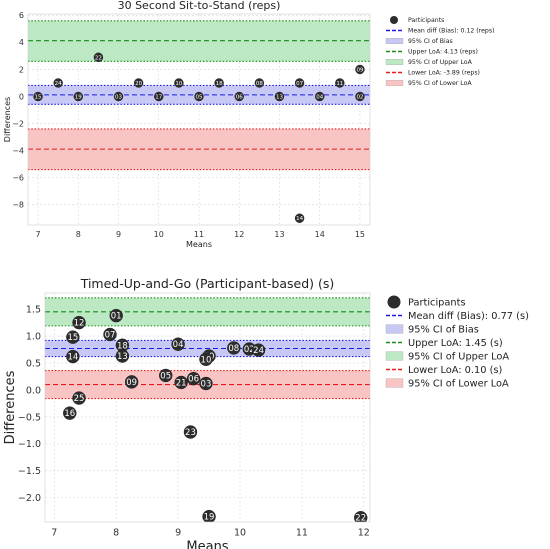  I want to click on participant-point-label: 17, so click(158, 97).